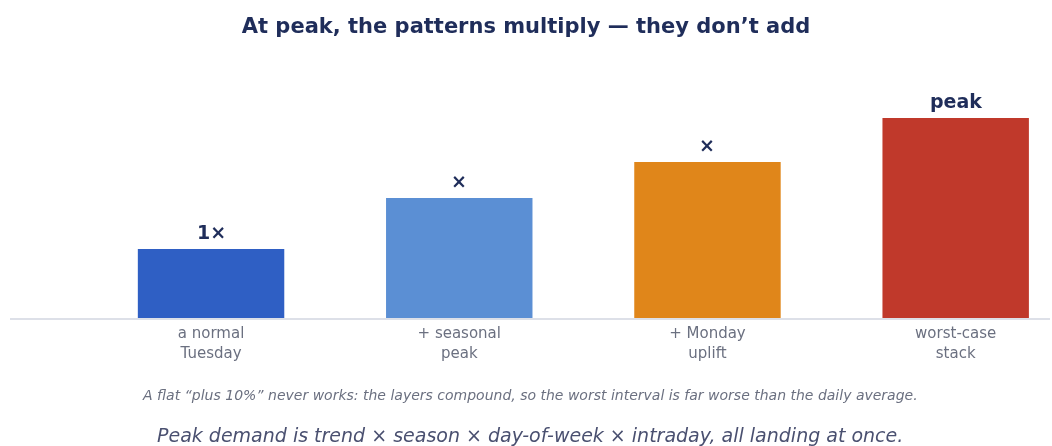 The width and height of the screenshot is (1052, 446). What do you see at coordinates (530, 435) in the screenshot?
I see `text: Peak demand is trend × season × day-of-week × intraday, all landing at once.` at bounding box center [530, 435].